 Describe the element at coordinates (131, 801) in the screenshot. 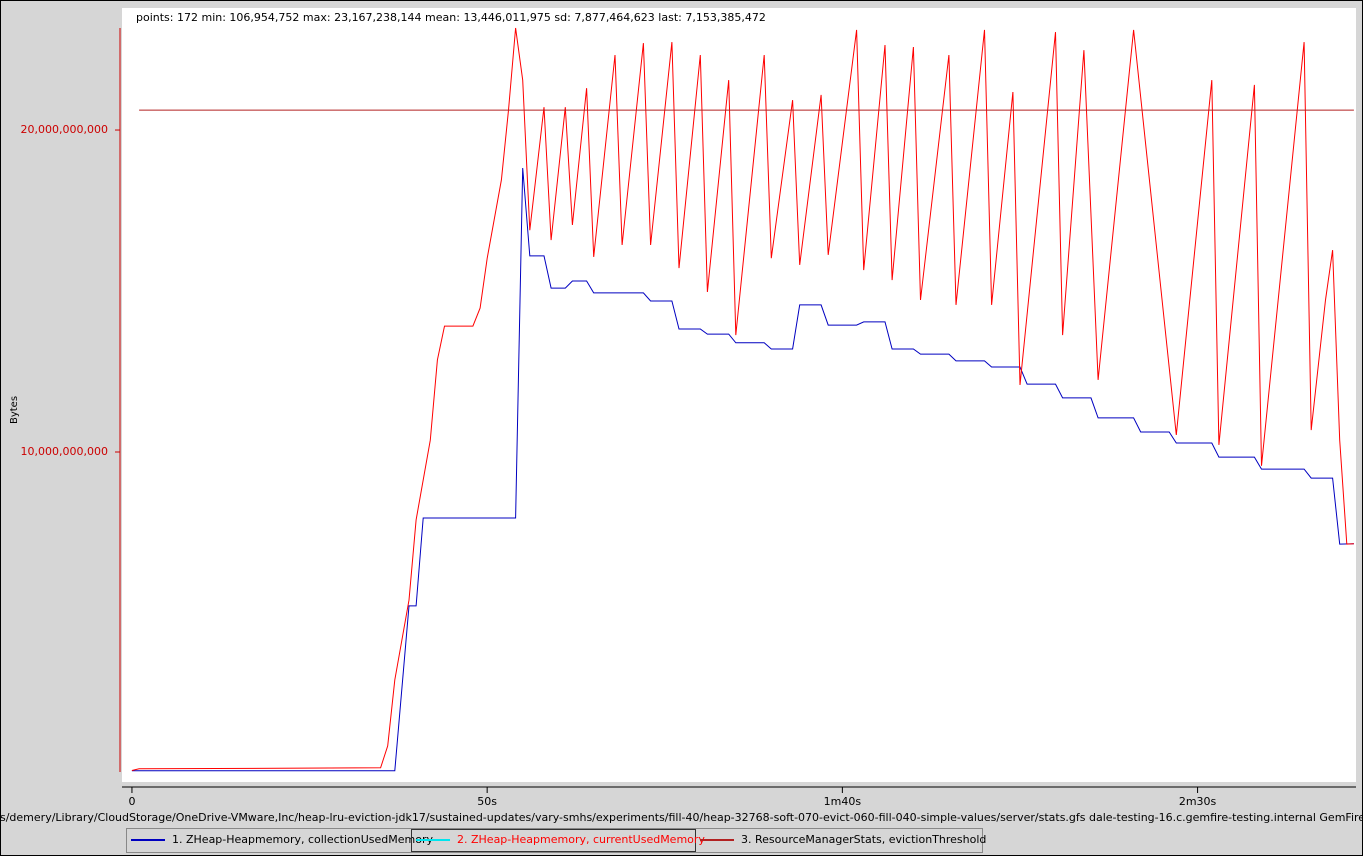

I see `x-tick-label: 0` at that location.